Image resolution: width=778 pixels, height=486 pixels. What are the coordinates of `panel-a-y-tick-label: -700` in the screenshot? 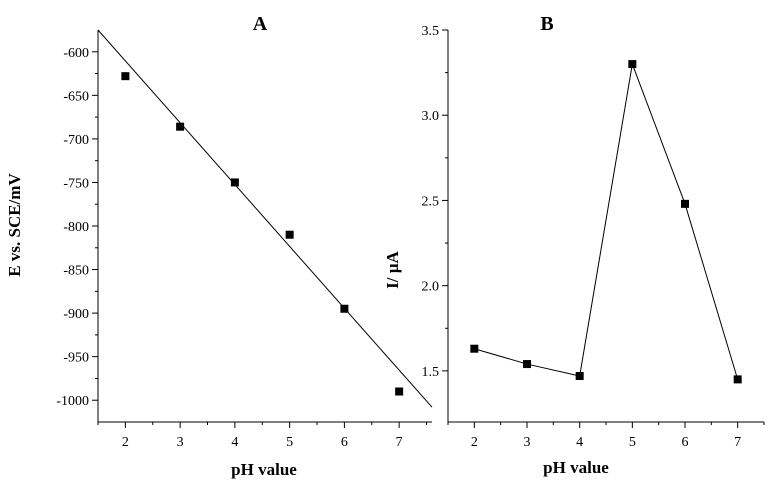 It's located at (76, 140).